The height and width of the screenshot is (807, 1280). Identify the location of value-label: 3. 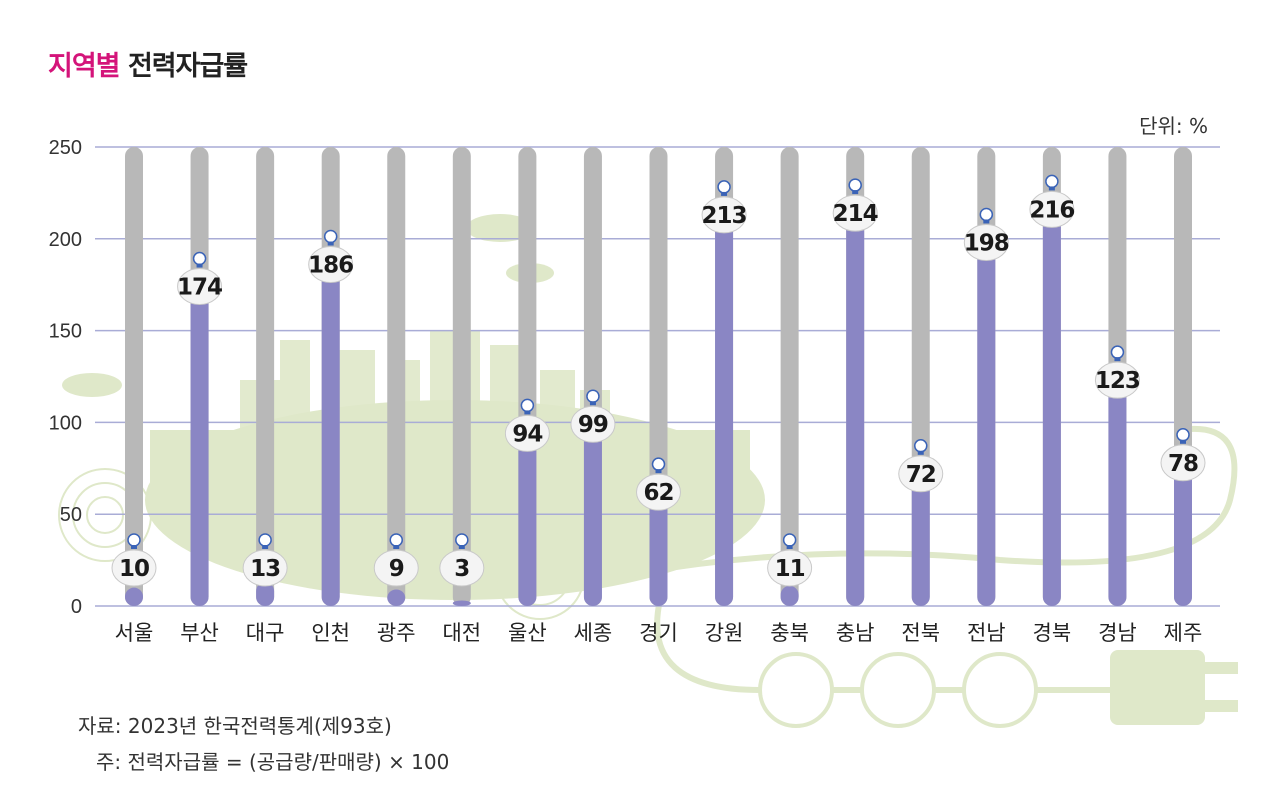
(461, 569).